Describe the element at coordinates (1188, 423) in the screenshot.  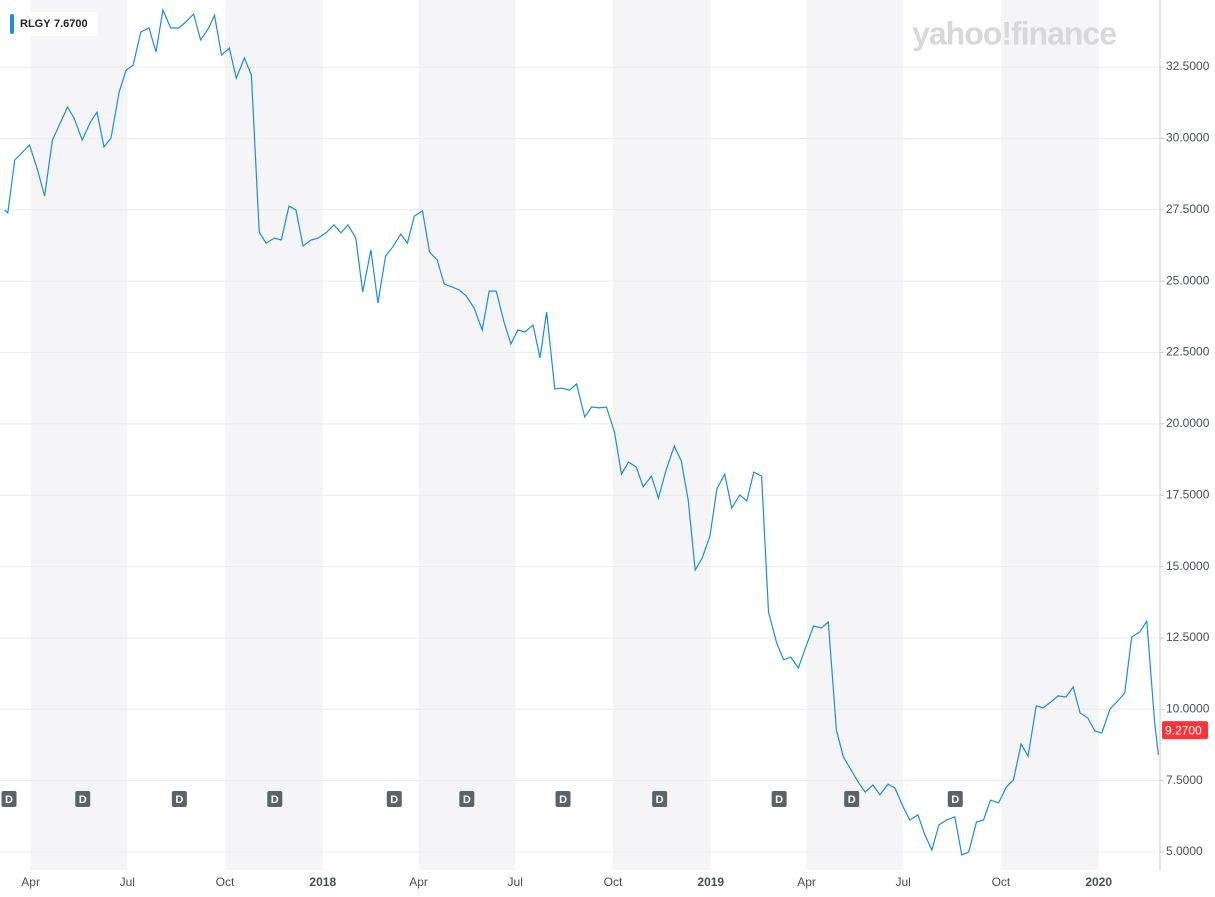
I see `y-tick-label: 20.0000` at that location.